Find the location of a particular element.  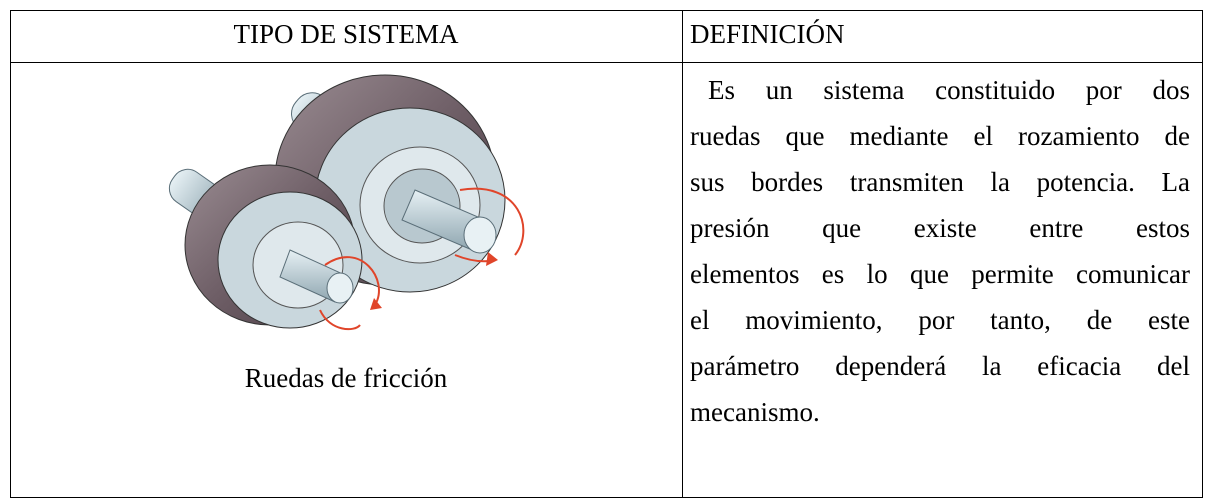

definition-line: sus bordes transmiten la potencia. La is located at coordinates (940, 182).